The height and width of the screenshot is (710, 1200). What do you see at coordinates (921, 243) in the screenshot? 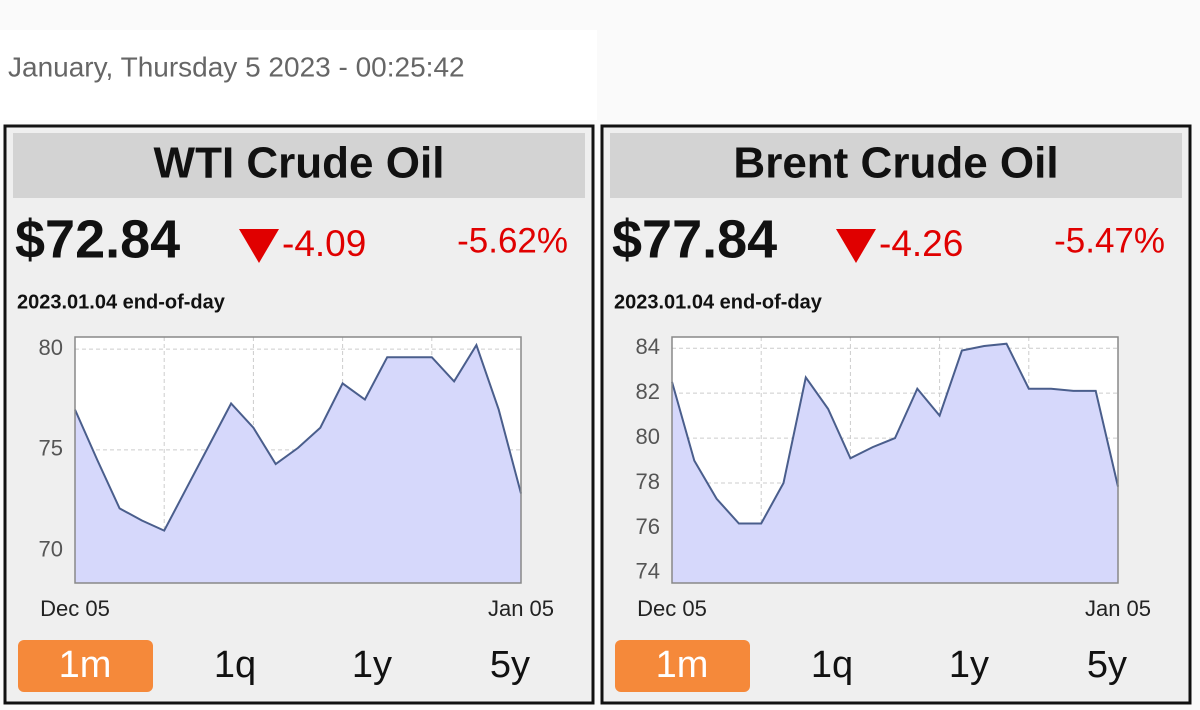
I see `change: -4.26` at bounding box center [921, 243].